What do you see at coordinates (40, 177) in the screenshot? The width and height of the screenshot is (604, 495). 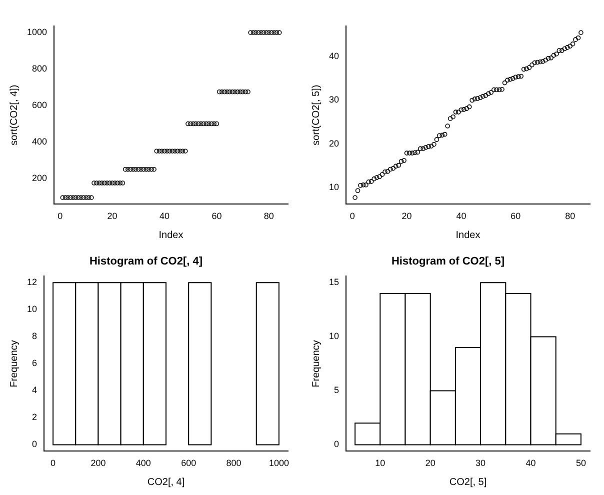 I see `y-tick-label: 200` at bounding box center [40, 177].